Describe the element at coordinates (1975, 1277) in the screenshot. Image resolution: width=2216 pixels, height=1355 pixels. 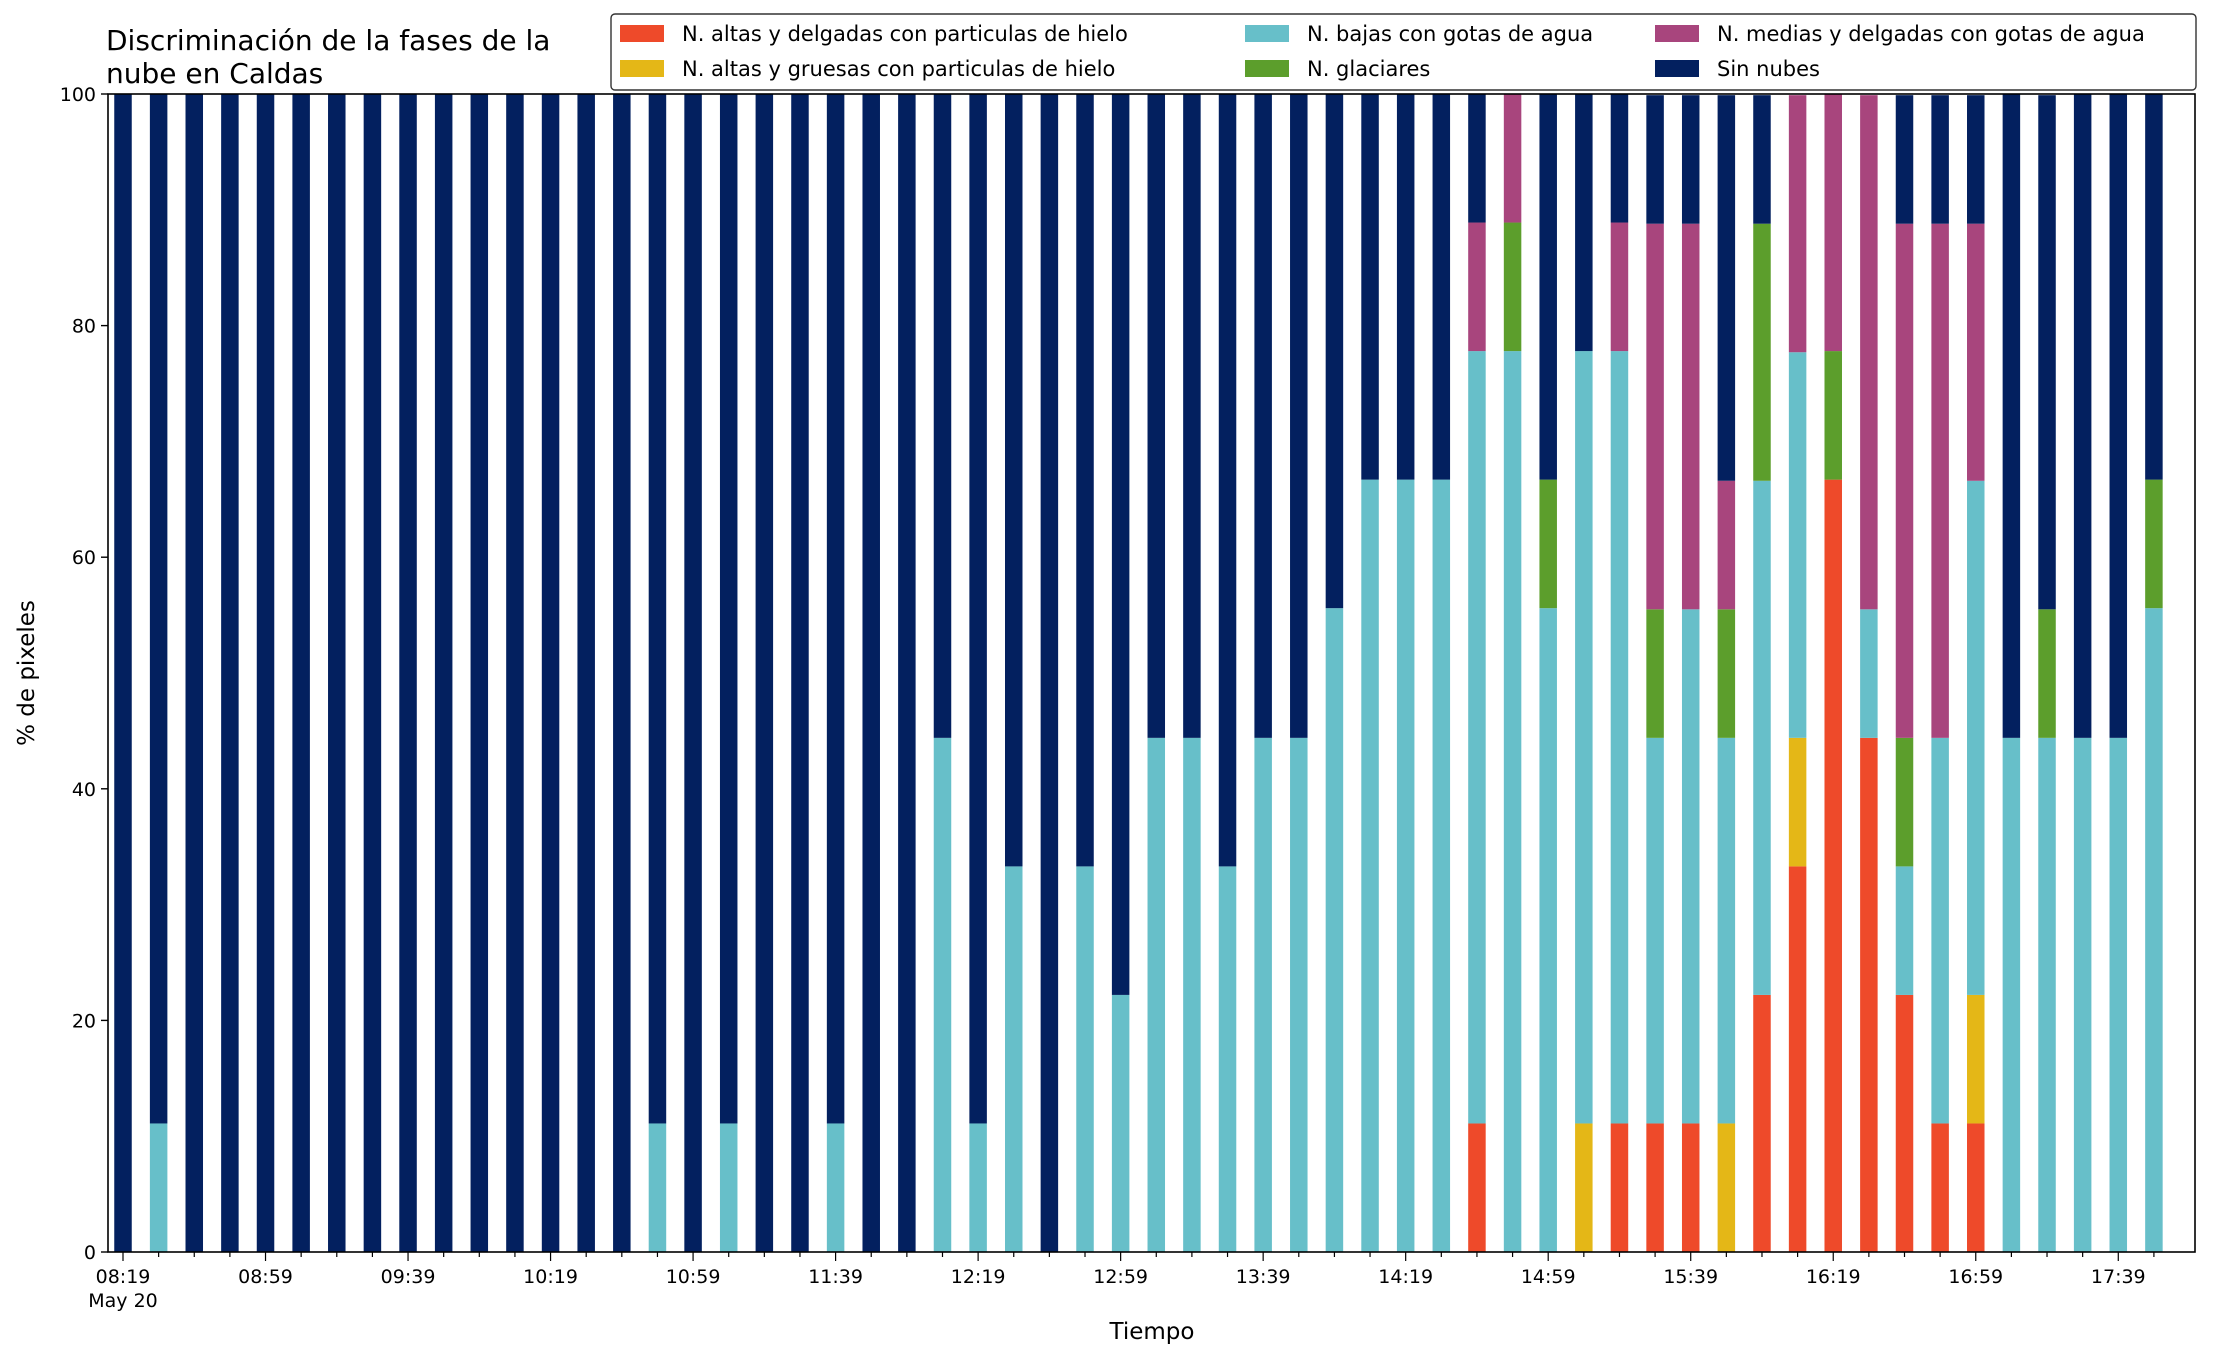
I see `x-tick-label-13: 16:59` at that location.